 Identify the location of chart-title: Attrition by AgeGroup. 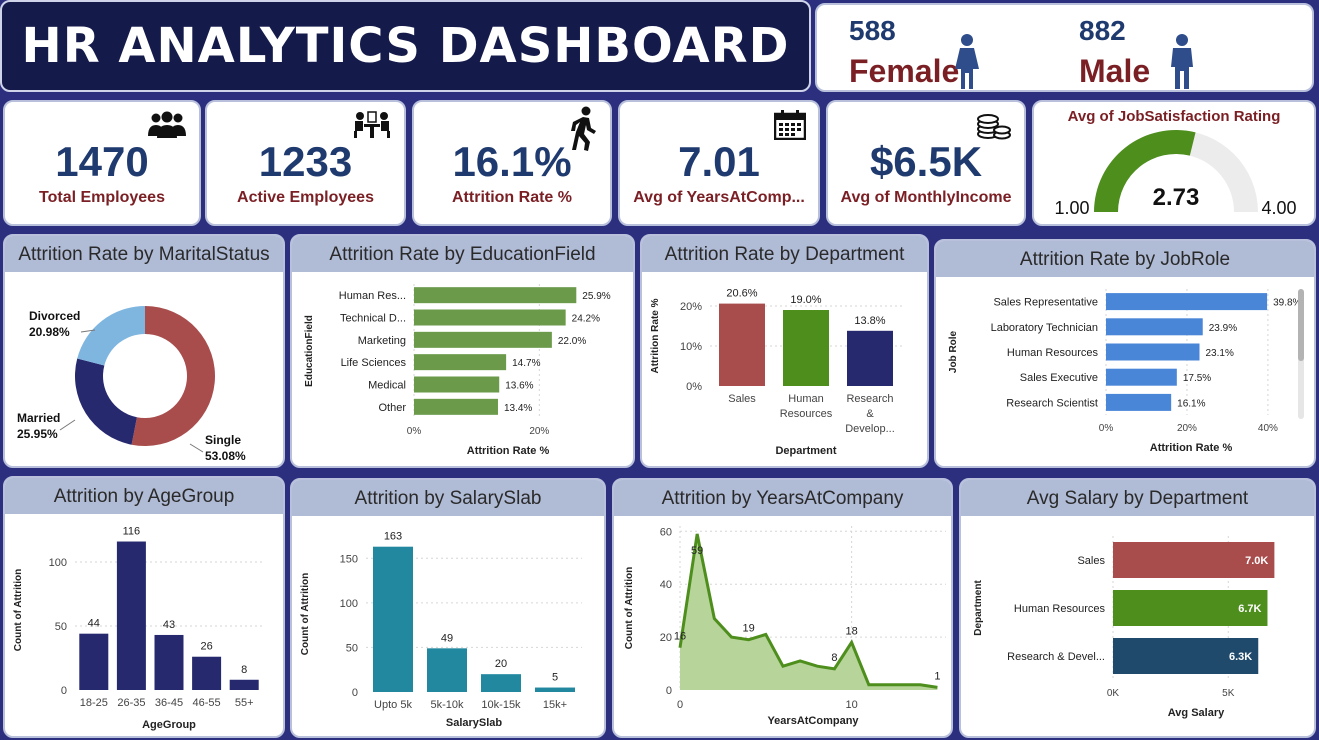
(144, 496).